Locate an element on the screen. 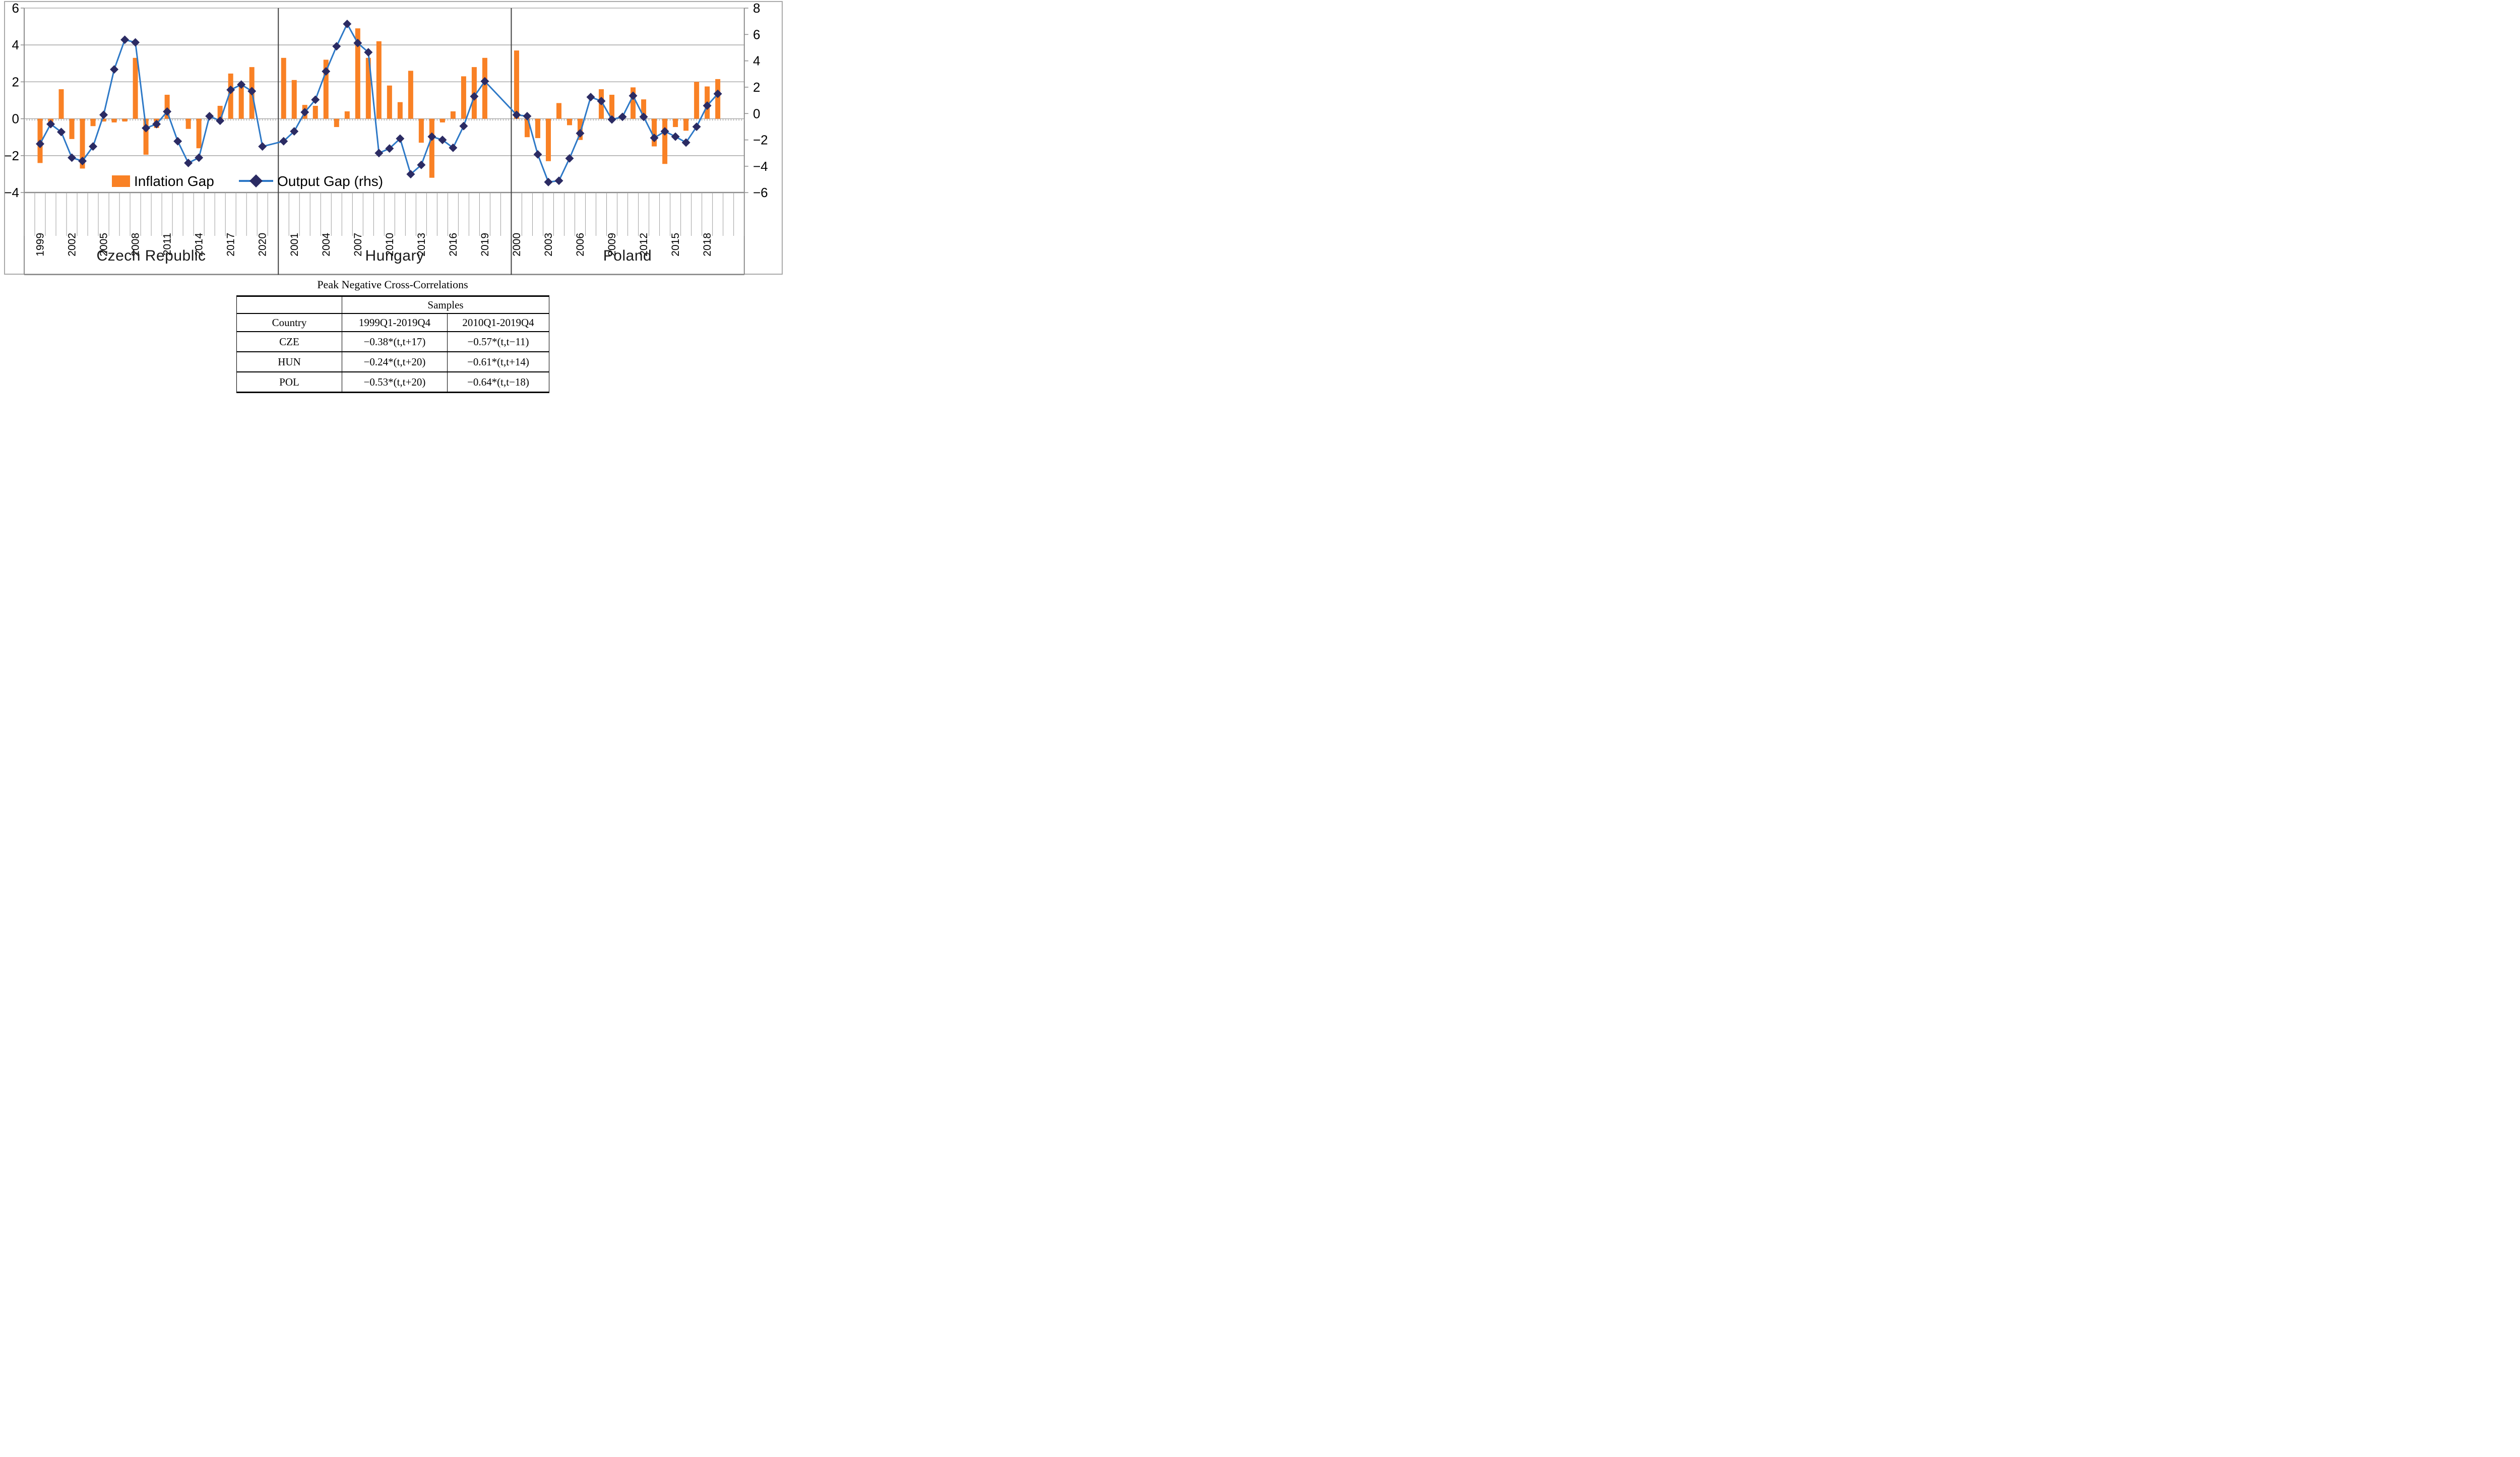 The image size is (2520, 1457). table-samples-header: Samples is located at coordinates (445, 304).